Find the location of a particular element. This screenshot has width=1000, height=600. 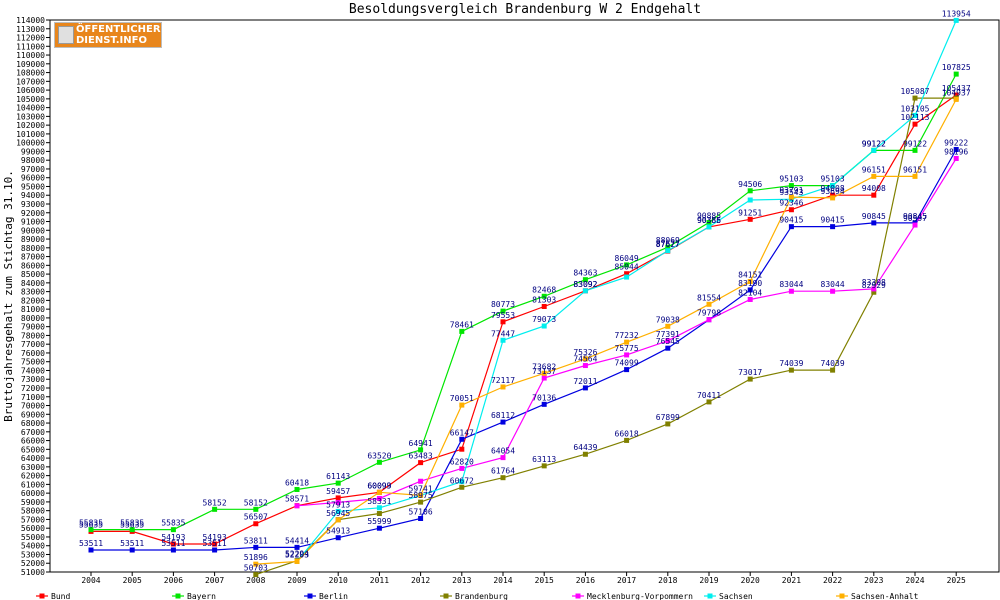

y-tick-label: 100000 is located at coordinates (30, 143).